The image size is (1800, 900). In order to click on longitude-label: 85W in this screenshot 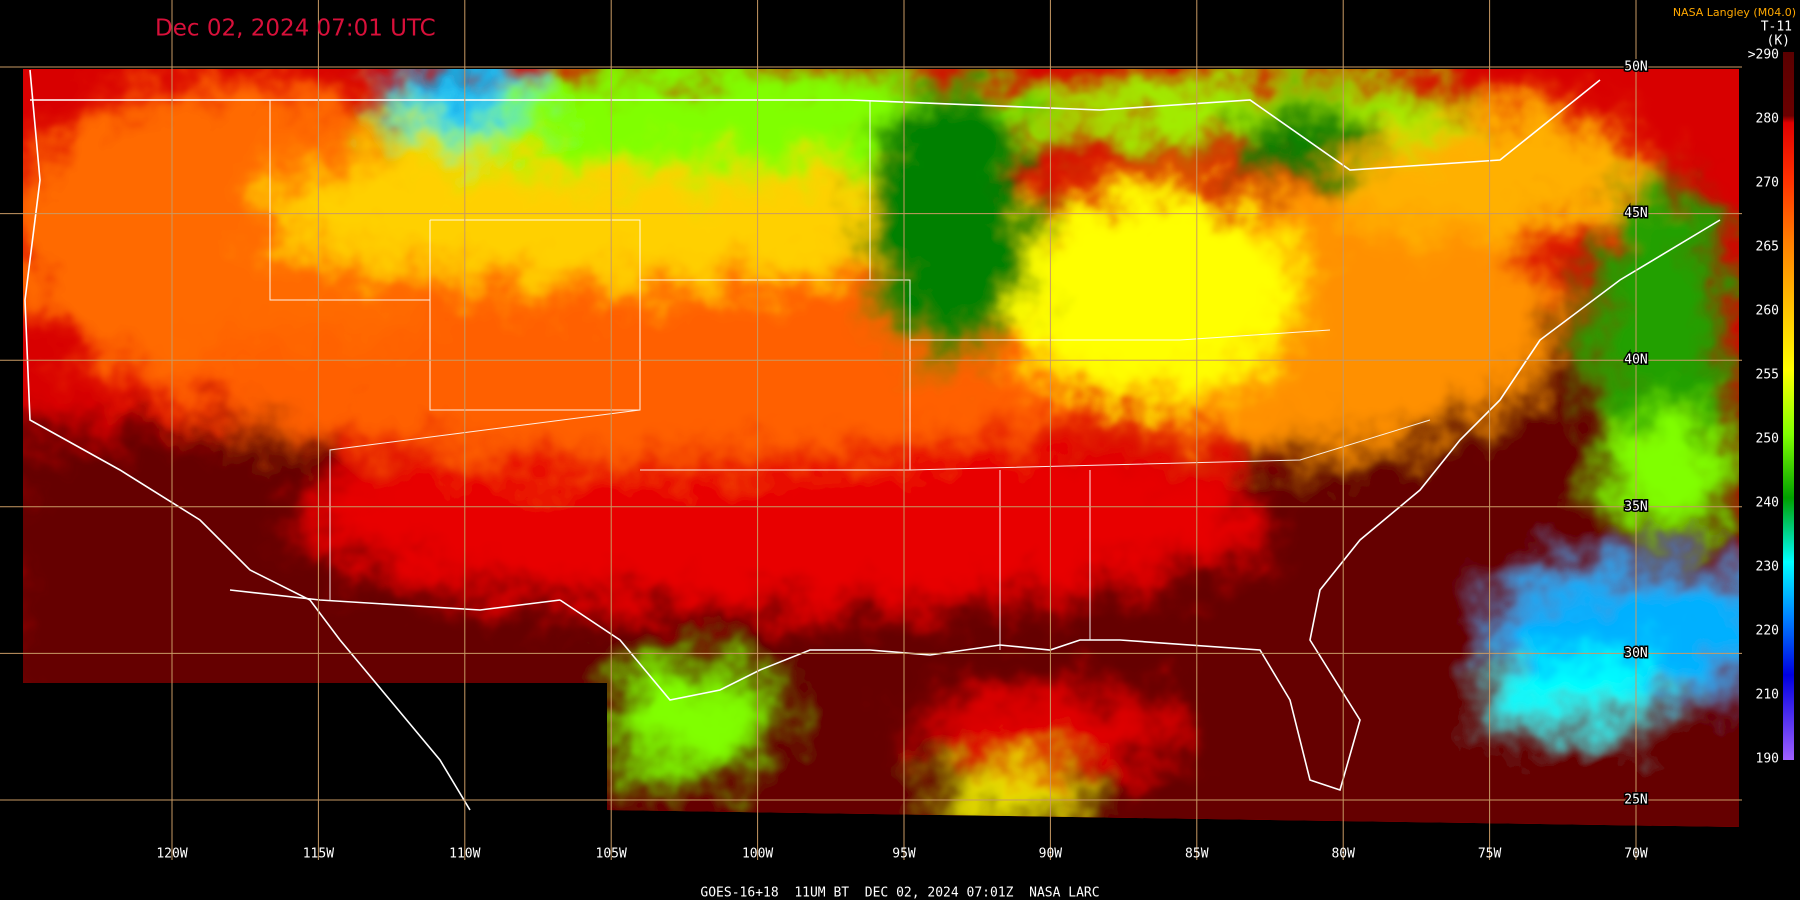, I will do `click(1197, 854)`.